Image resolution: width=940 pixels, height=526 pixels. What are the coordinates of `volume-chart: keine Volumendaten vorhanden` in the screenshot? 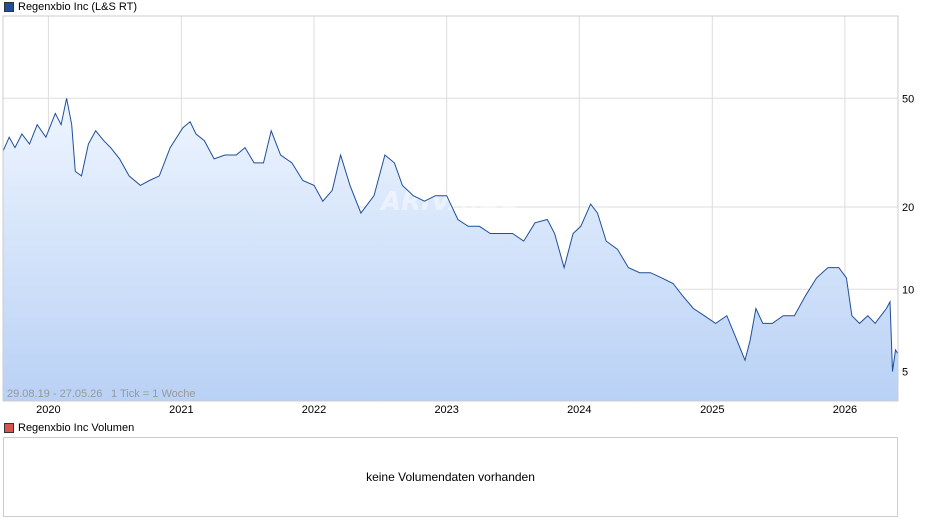 It's located at (450, 477).